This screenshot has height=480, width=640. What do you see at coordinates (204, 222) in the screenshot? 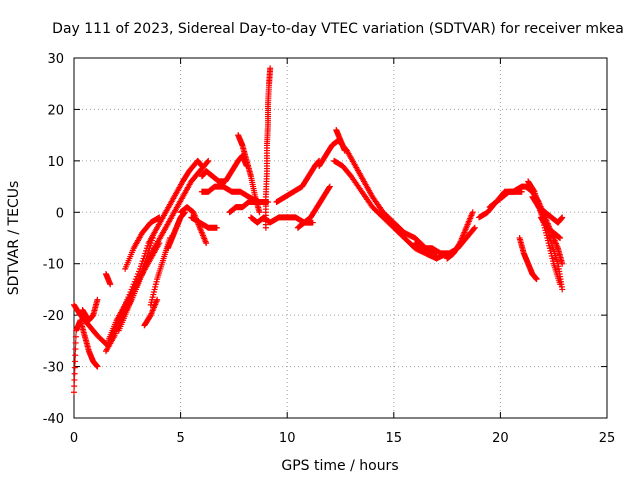
I see `series-s13` at bounding box center [204, 222].